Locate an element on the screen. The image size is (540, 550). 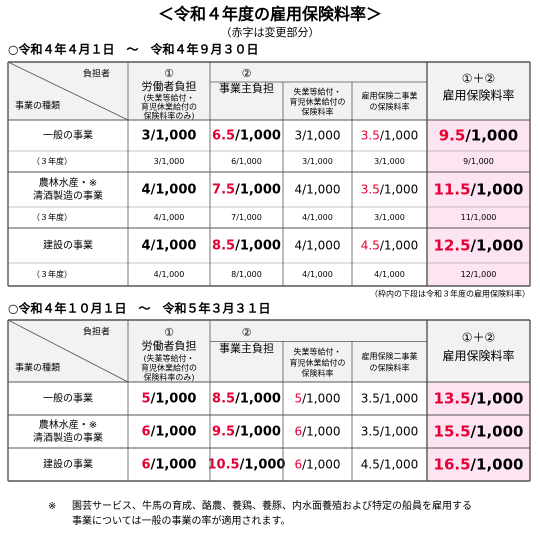
rate: 10.5/1,000 is located at coordinates (247, 464).